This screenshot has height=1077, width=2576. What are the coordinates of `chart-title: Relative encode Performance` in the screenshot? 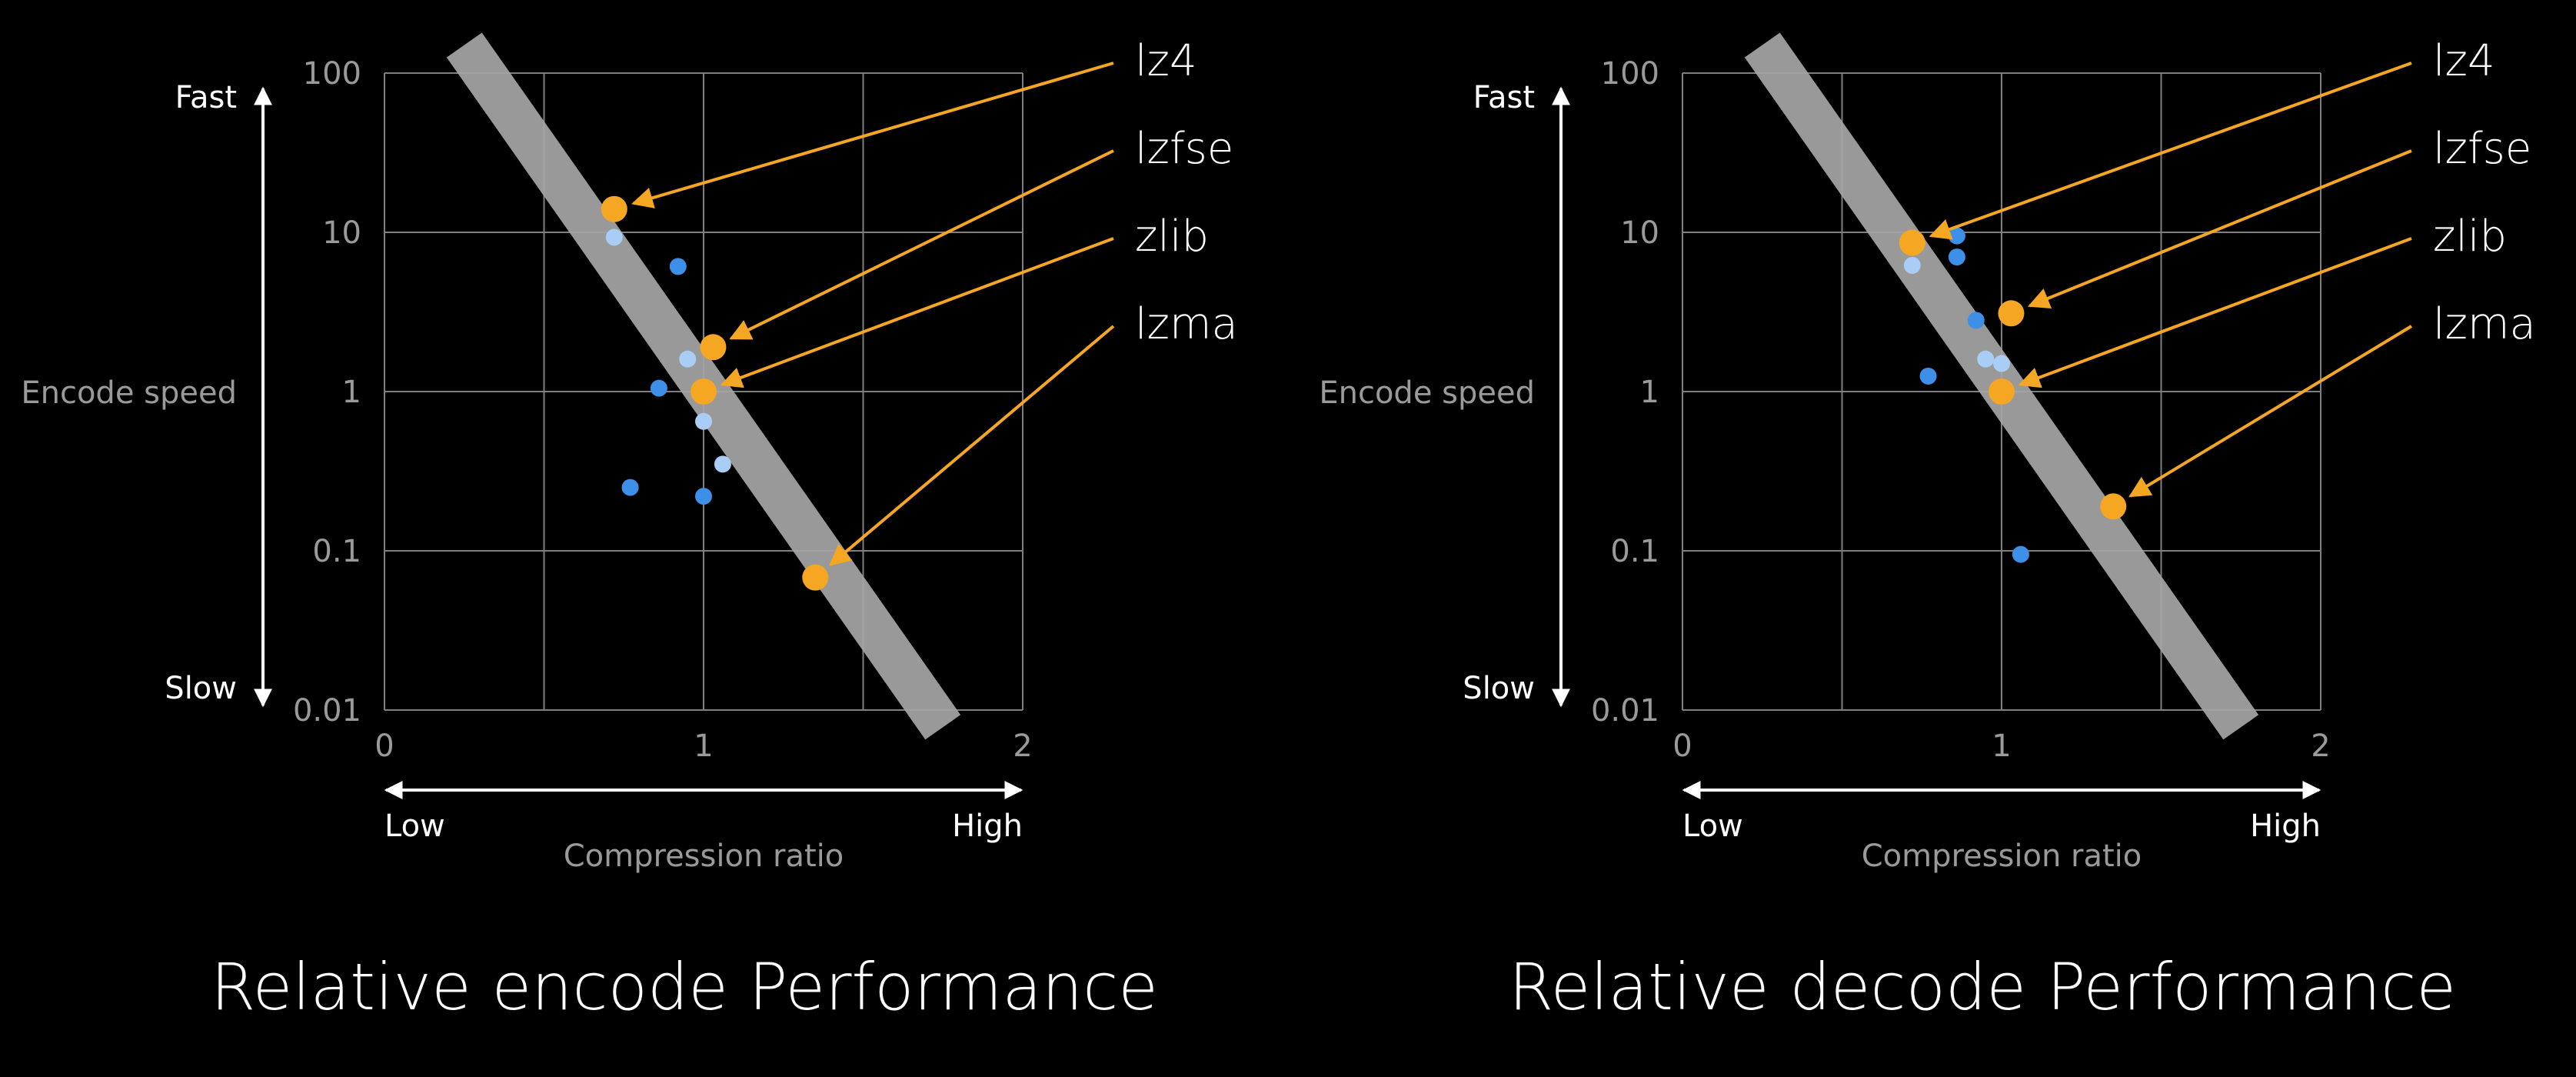 It's located at (684, 987).